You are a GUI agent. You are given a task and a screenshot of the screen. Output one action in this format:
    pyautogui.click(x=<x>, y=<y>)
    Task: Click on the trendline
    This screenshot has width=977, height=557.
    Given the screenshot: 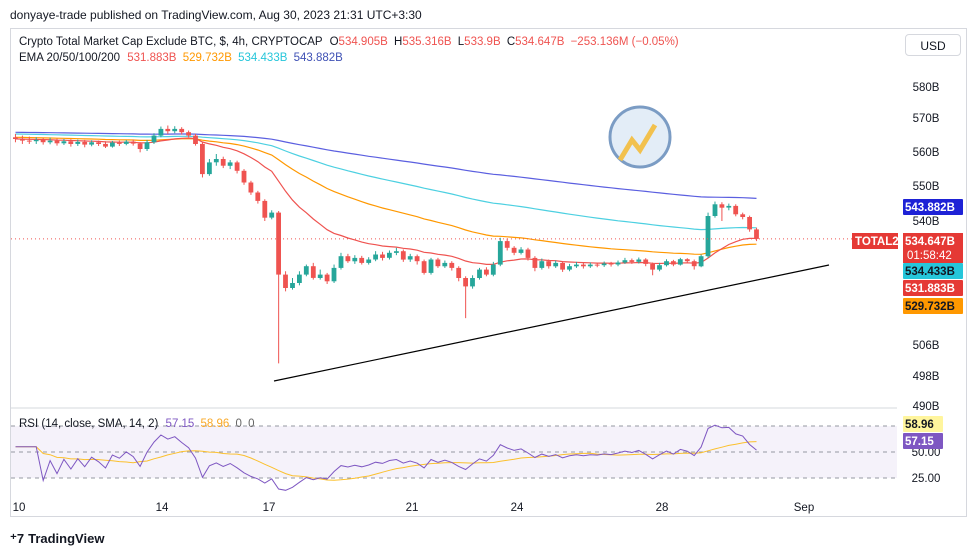 What is the action you would take?
    pyautogui.click(x=551, y=323)
    